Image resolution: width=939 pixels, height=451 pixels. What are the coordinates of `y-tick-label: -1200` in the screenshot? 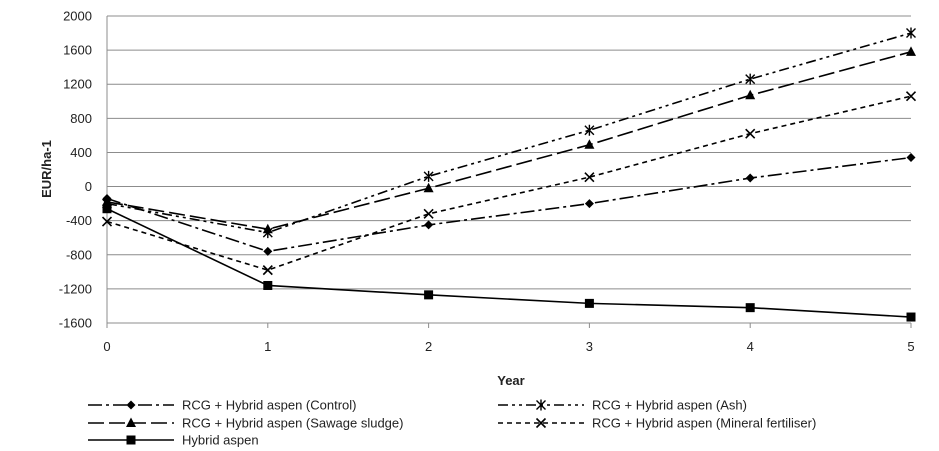 It's located at (75, 288).